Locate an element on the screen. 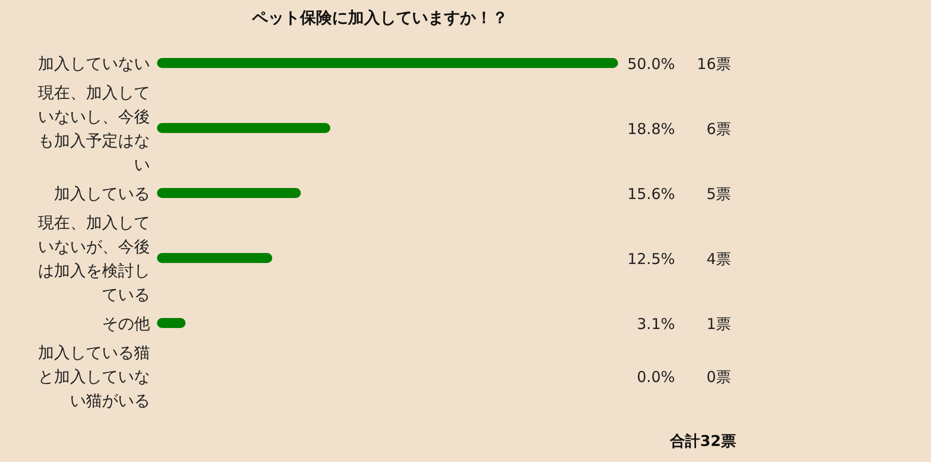  value-label: 50.0% is located at coordinates (651, 64).